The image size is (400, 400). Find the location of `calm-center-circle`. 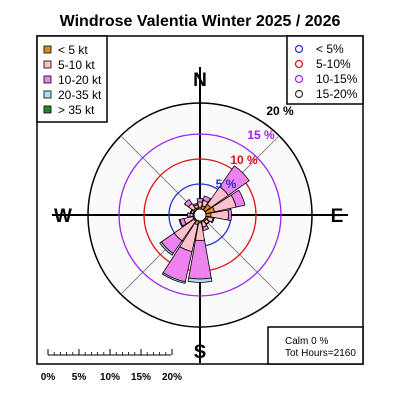

calm-center-circle is located at coordinates (200, 215).